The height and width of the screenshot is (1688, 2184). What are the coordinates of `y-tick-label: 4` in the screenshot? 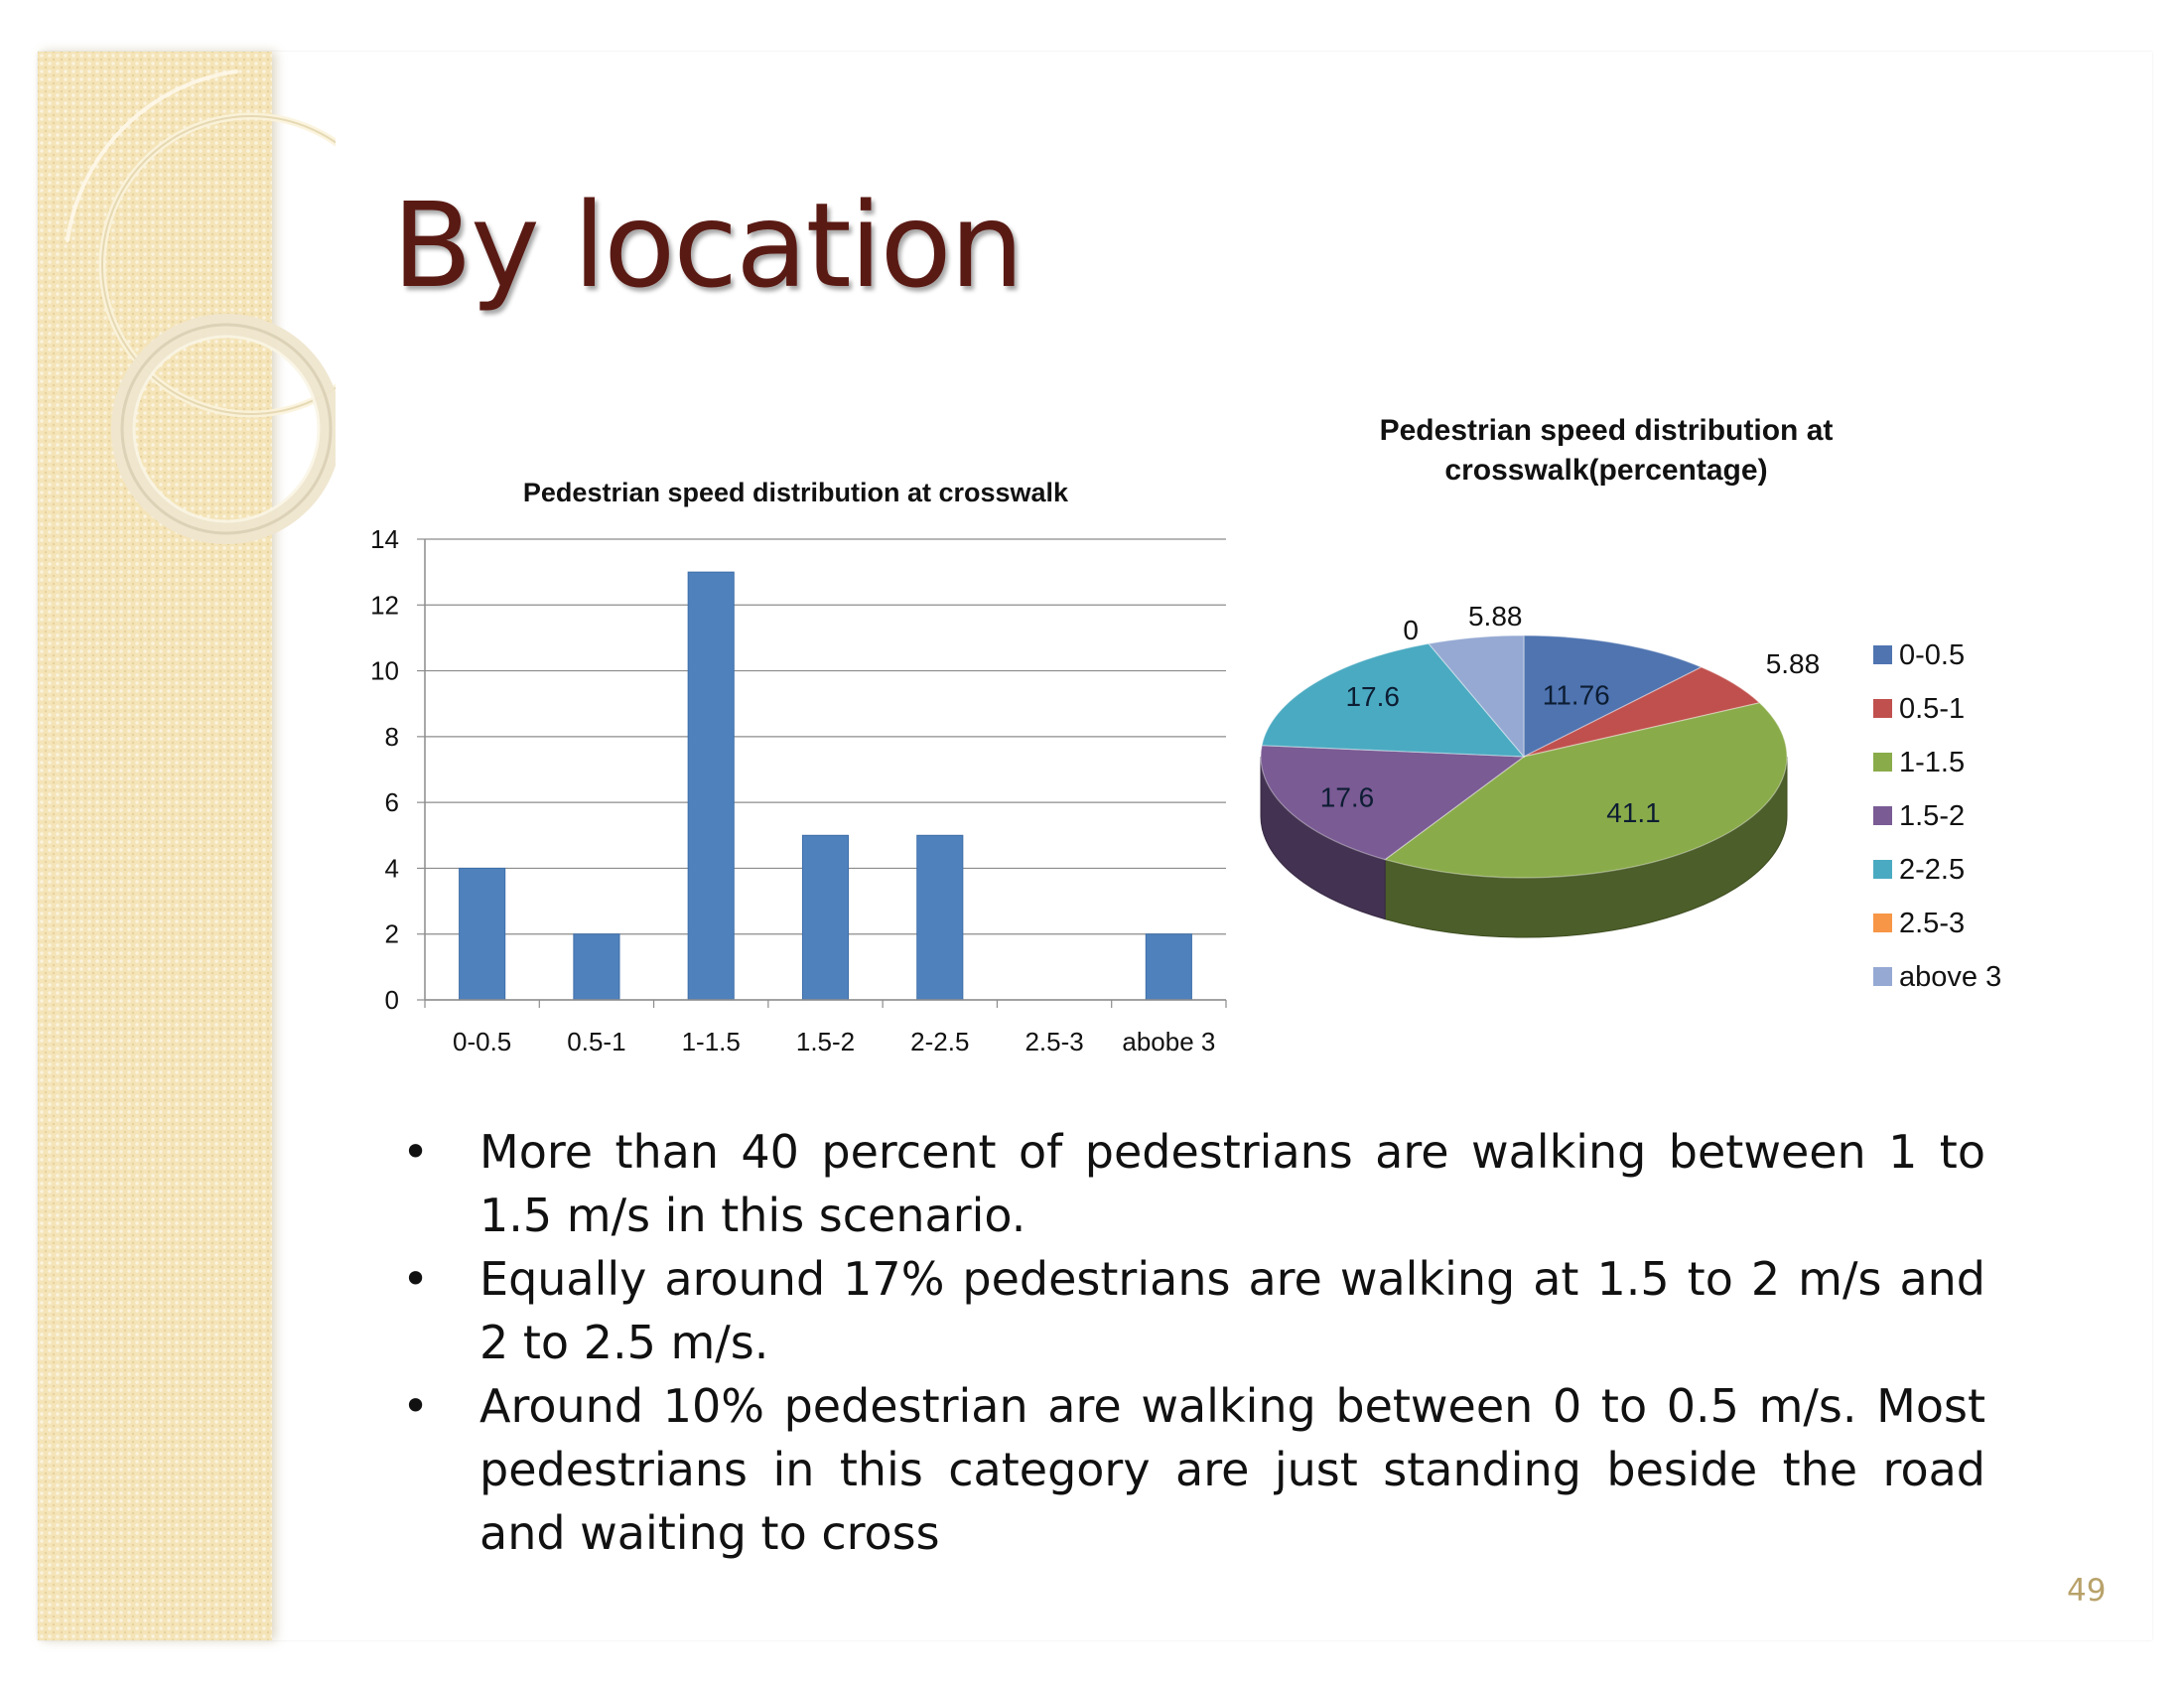 It's located at (392, 868).